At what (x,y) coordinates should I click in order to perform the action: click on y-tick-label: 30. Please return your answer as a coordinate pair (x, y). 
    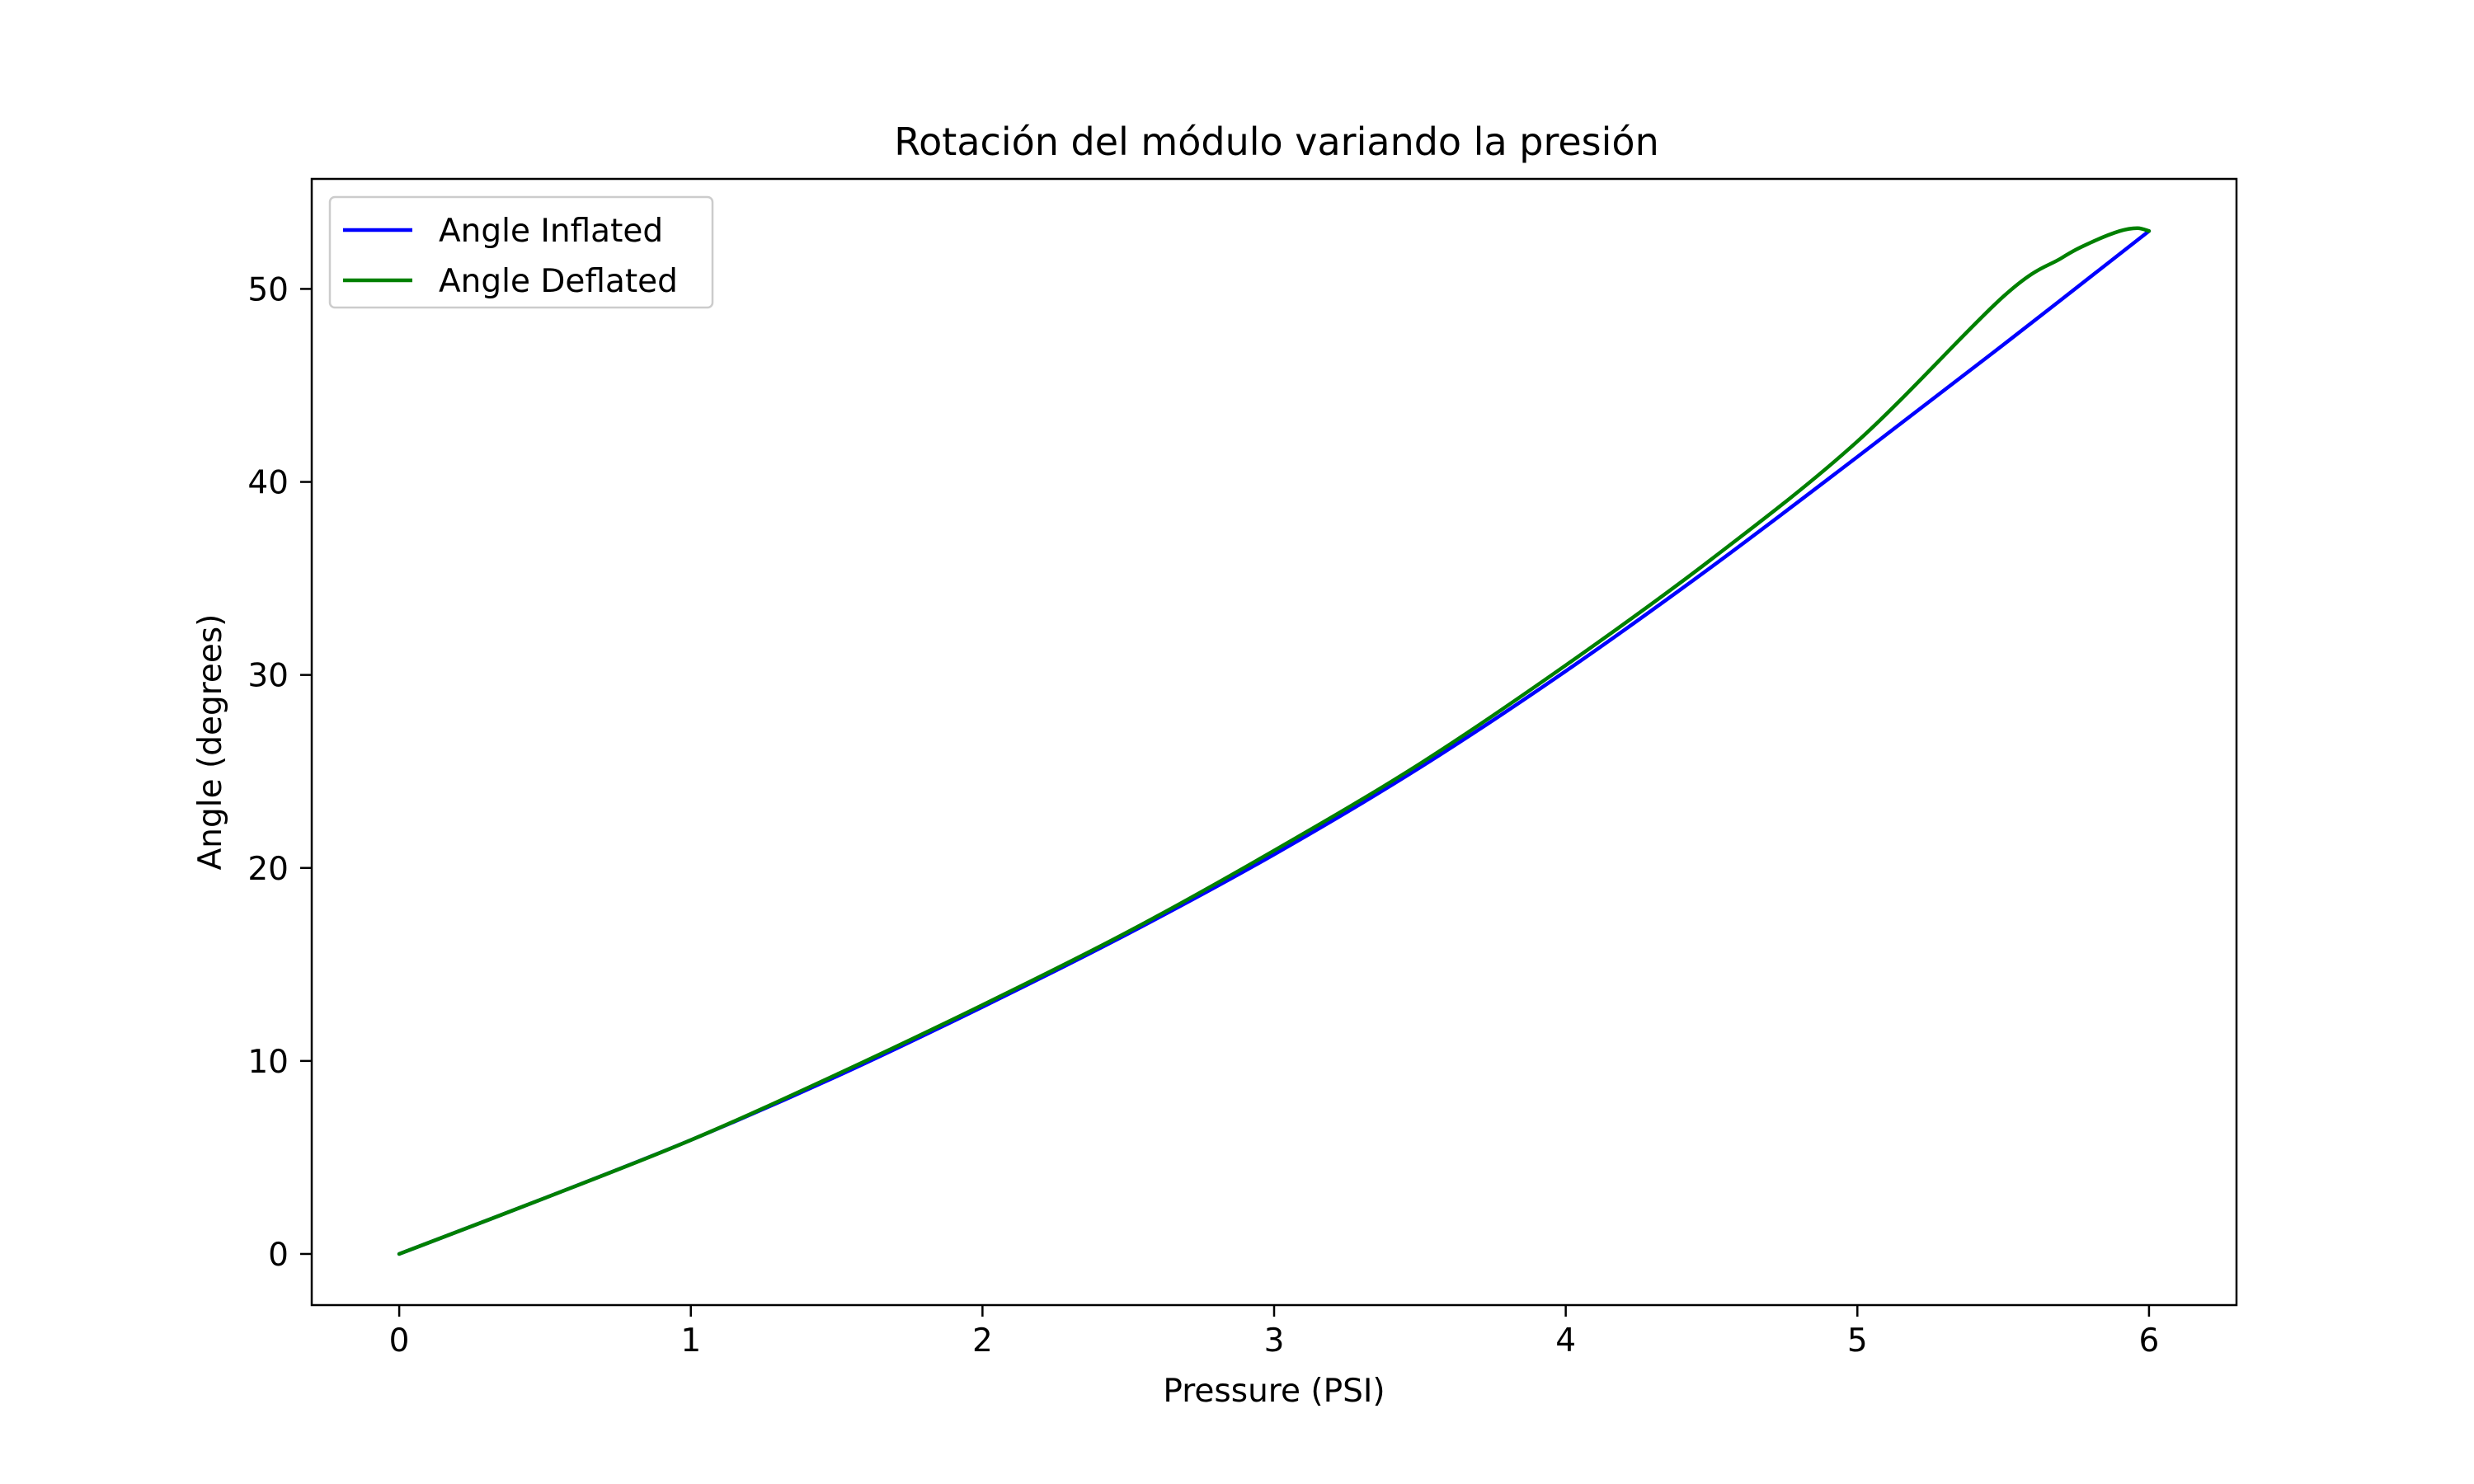
    Looking at the image, I should click on (268, 676).